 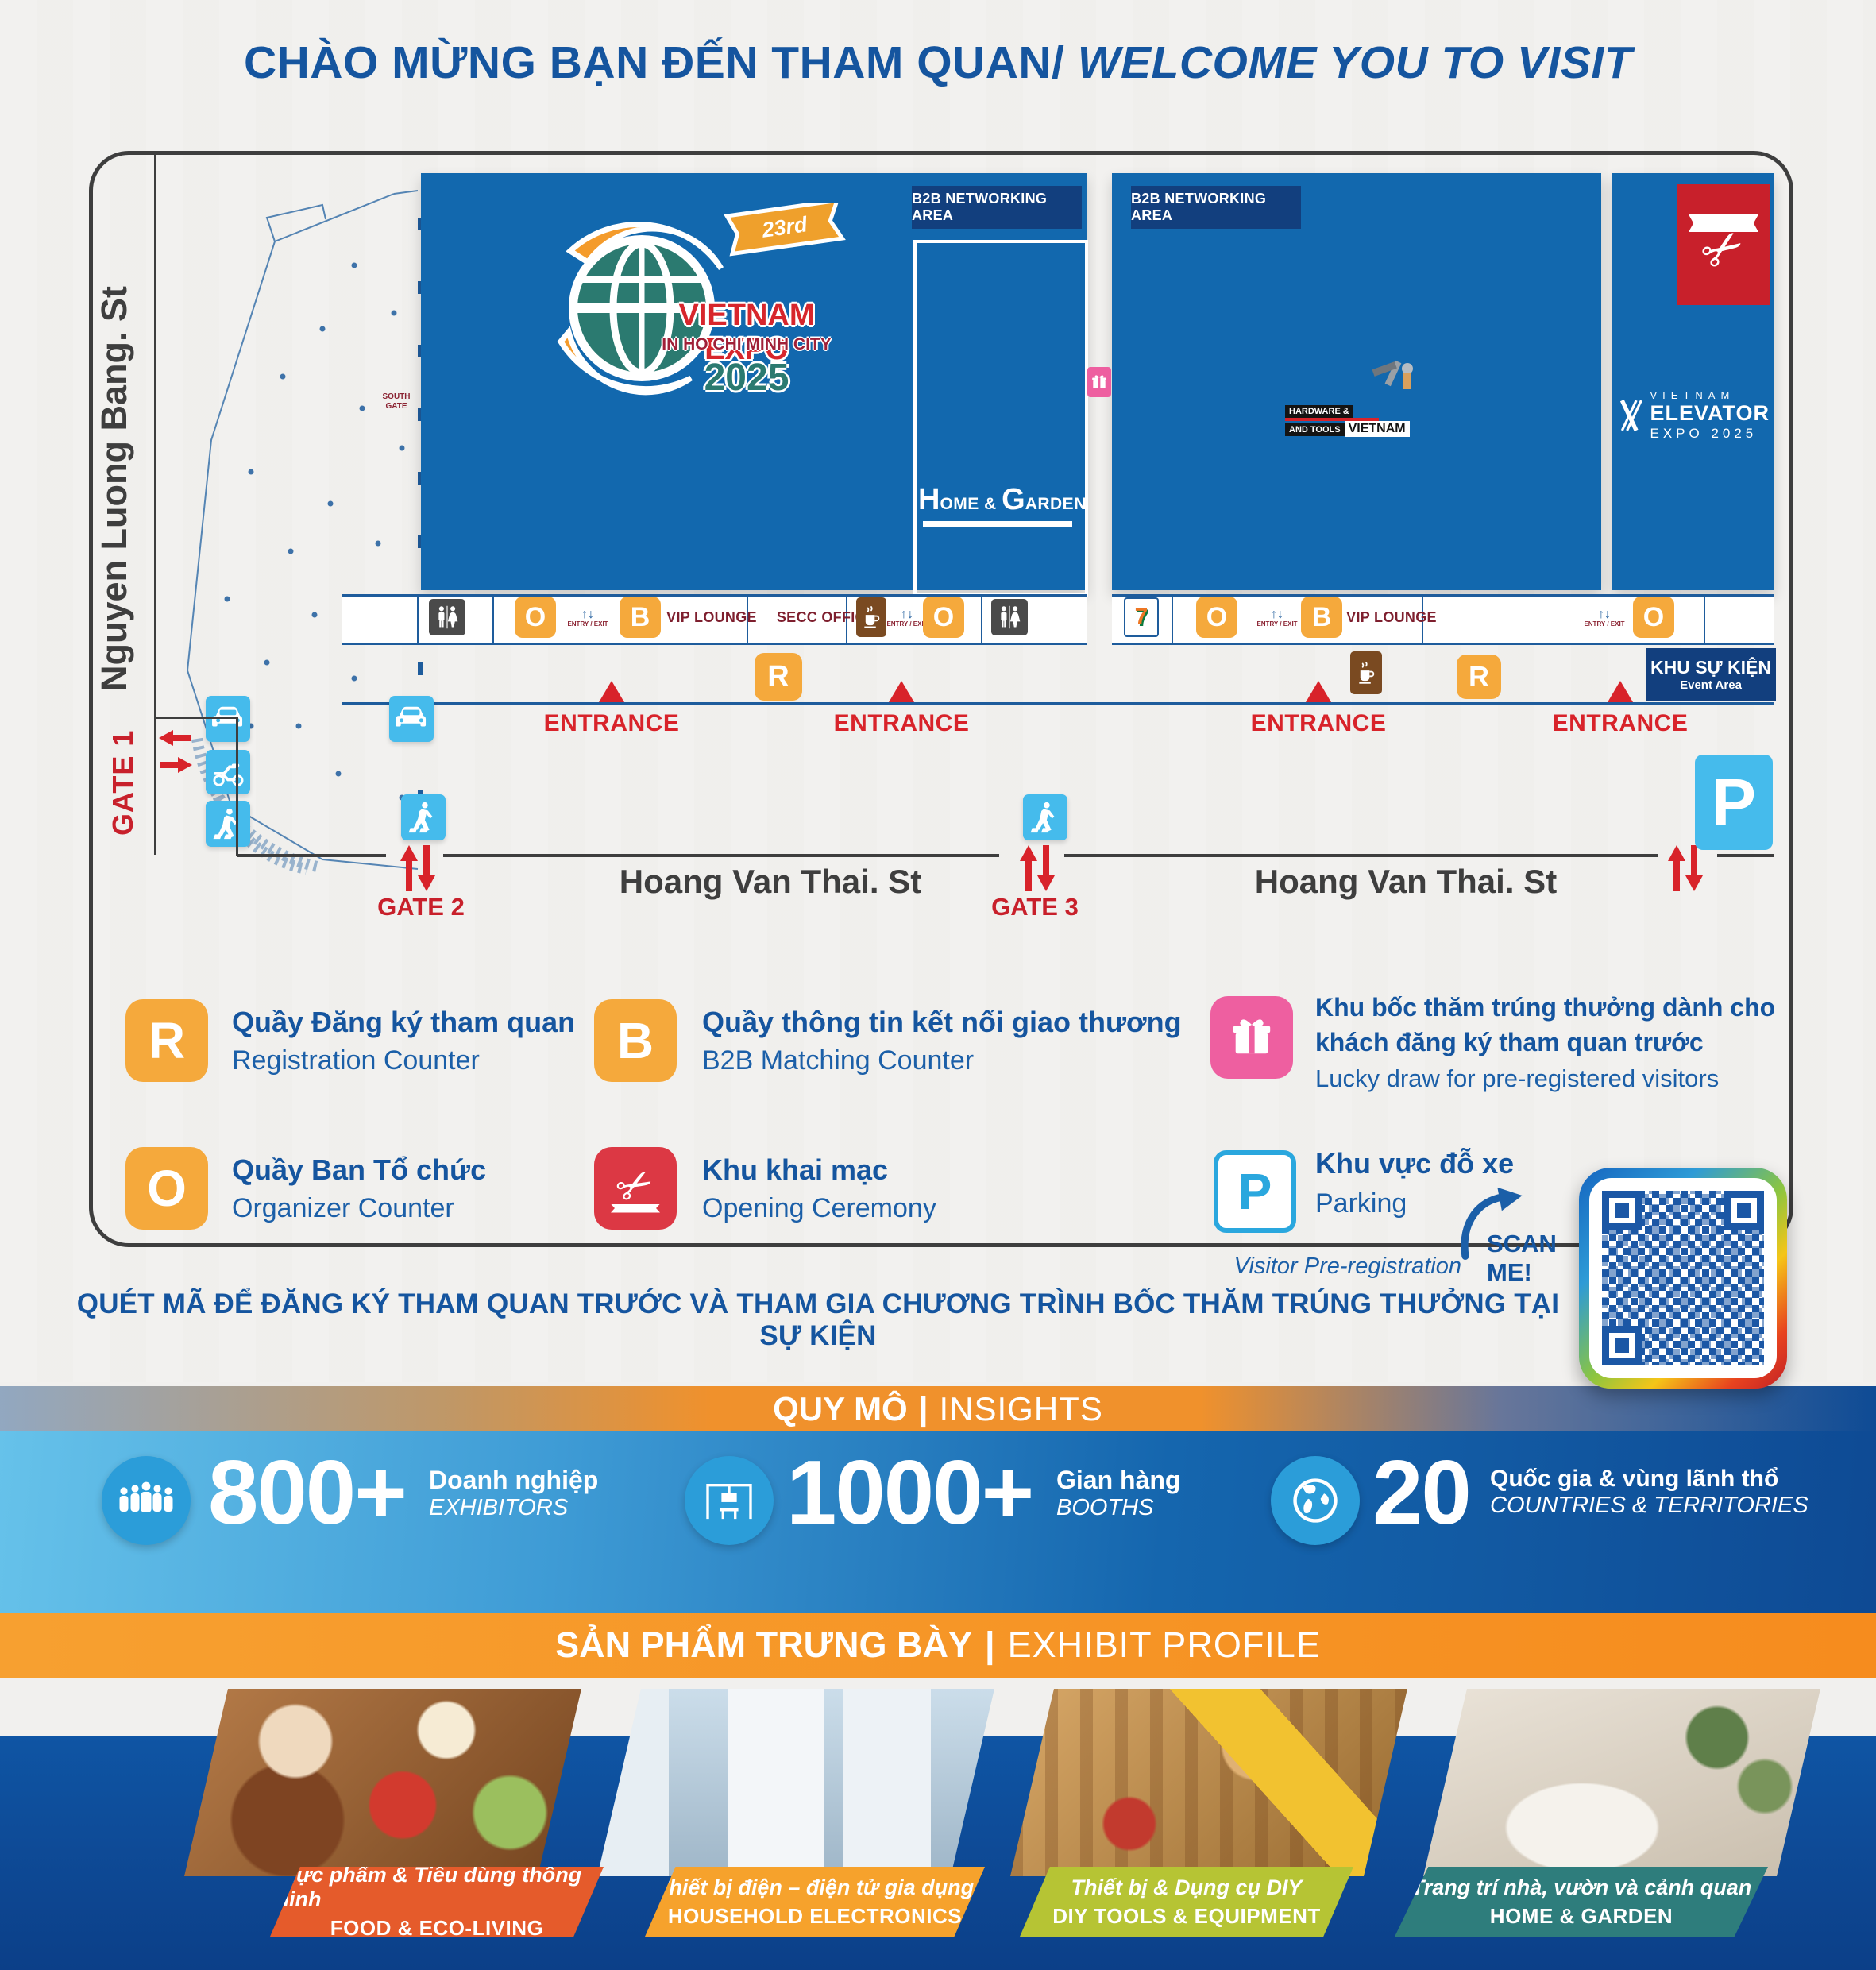 I want to click on stat-exhibitors-value: 800+, so click(x=307, y=1493).